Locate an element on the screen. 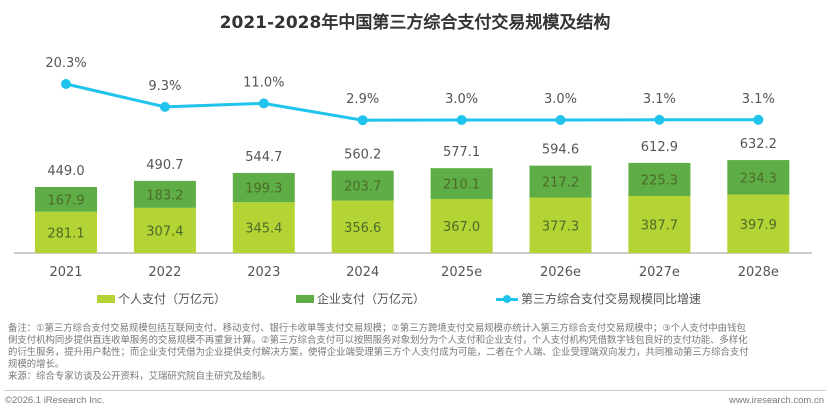 Image resolution: width=830 pixels, height=413 pixels. legend-line-marker-icon is located at coordinates (507, 299).